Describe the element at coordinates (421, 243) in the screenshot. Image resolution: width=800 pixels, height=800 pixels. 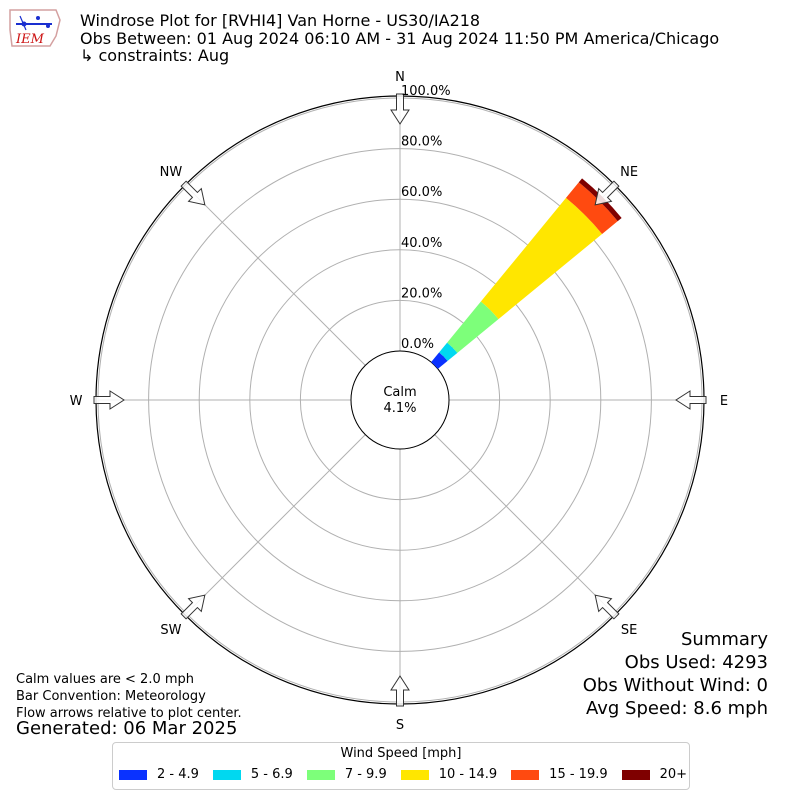
I see `radial-tick-label: 40.0%` at that location.